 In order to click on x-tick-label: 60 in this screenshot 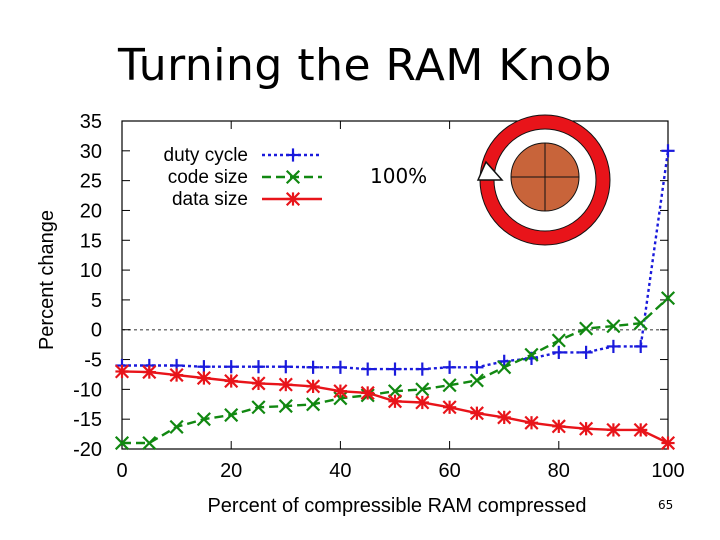, I will do `click(449, 471)`.